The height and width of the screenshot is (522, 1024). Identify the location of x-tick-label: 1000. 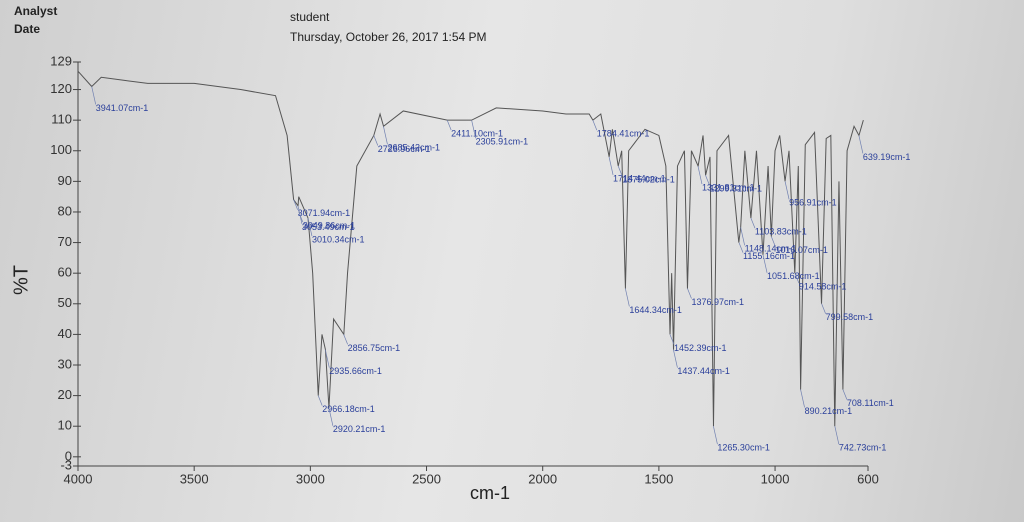
(775, 478).